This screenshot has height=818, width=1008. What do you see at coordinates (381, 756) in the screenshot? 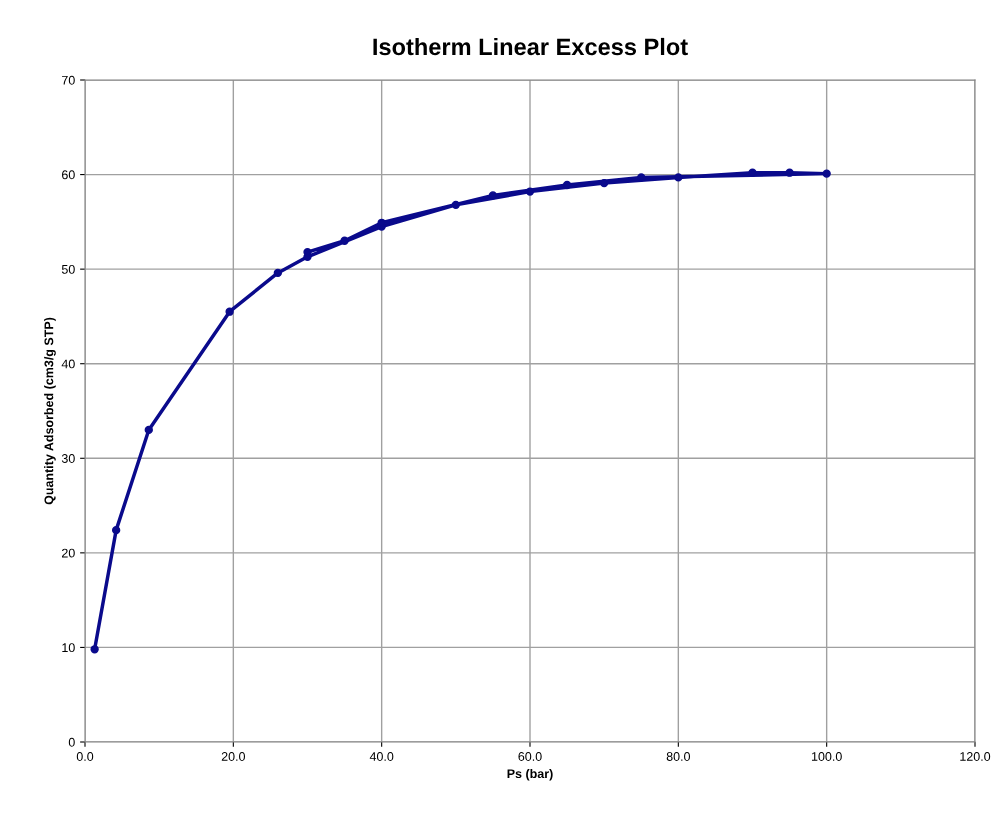
I see `x-tick-label: 40.0` at bounding box center [381, 756].